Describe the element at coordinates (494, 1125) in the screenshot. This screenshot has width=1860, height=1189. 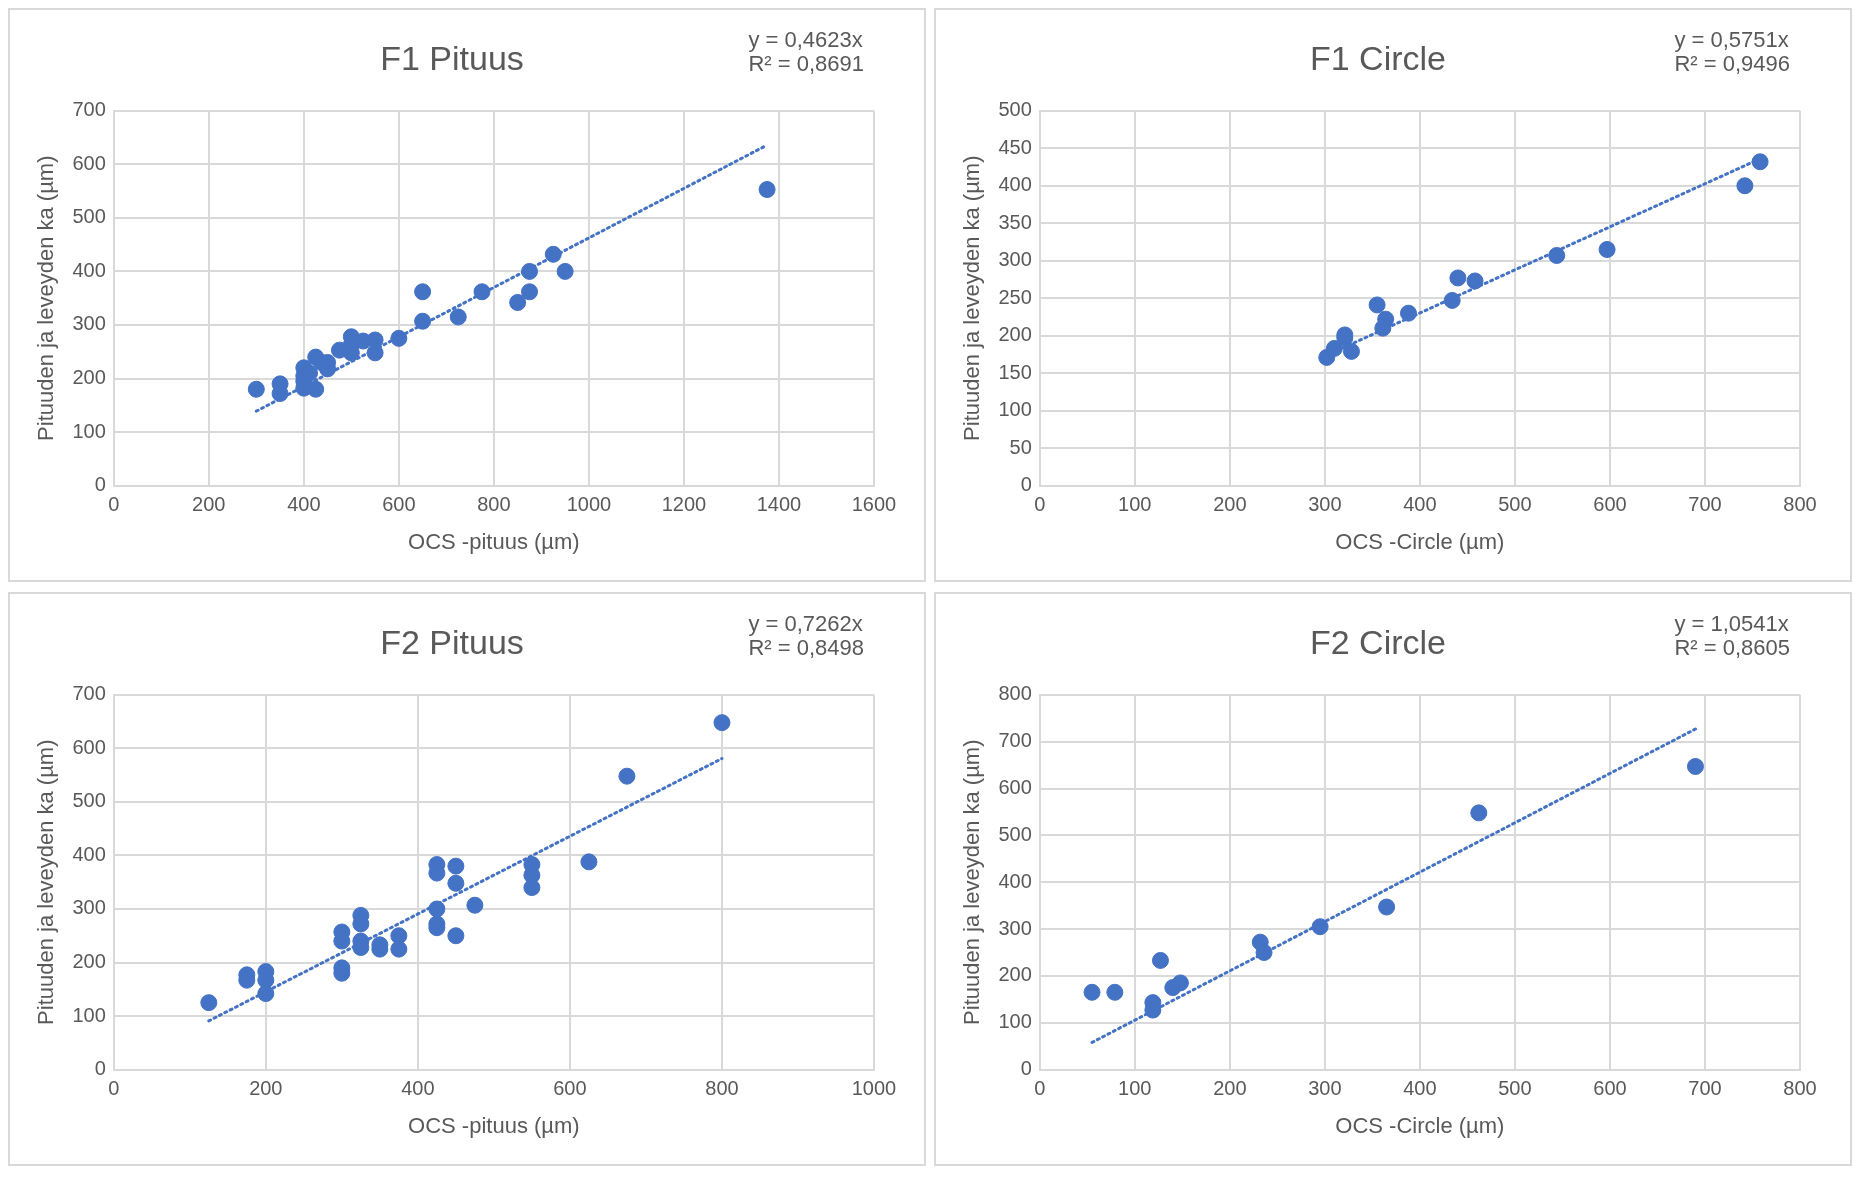
I see `x-axis-title: OCS -pituus (µm)` at that location.